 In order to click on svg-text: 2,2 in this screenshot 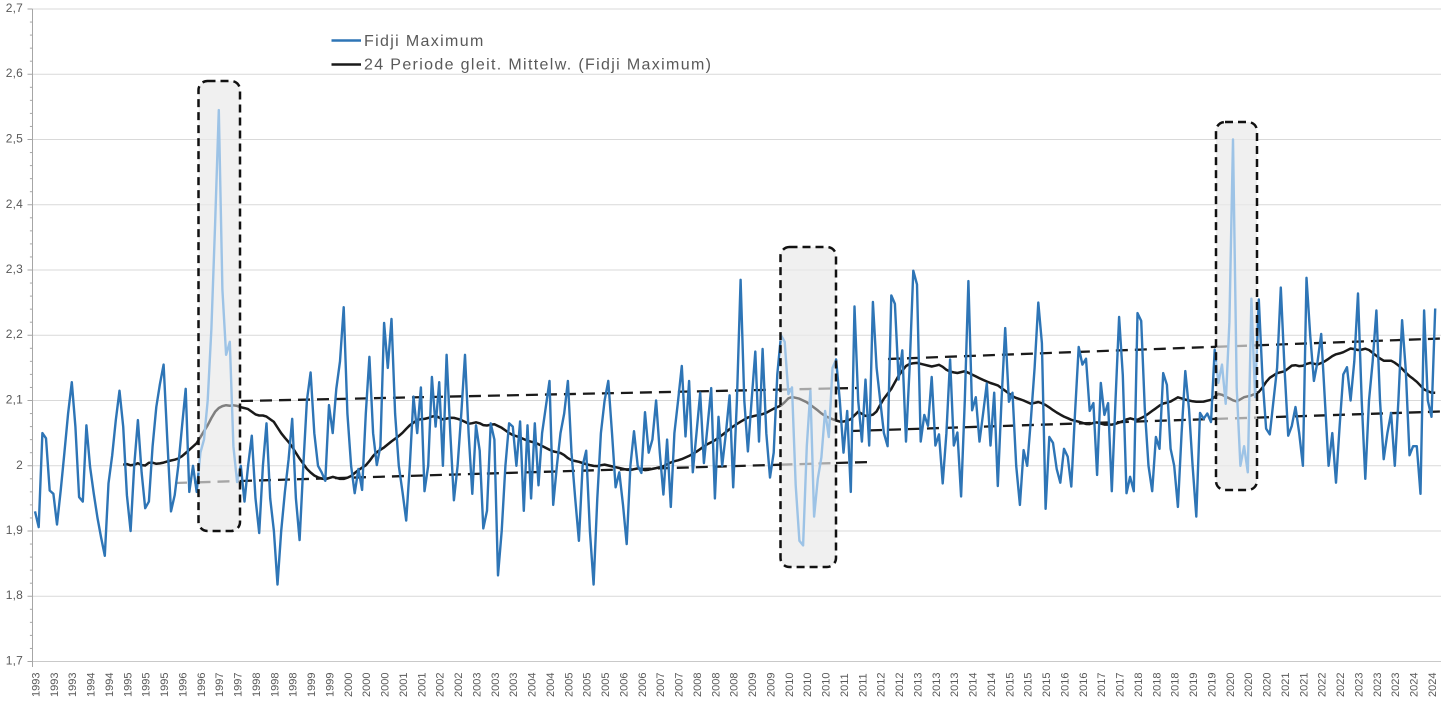, I will do `click(14, 334)`.